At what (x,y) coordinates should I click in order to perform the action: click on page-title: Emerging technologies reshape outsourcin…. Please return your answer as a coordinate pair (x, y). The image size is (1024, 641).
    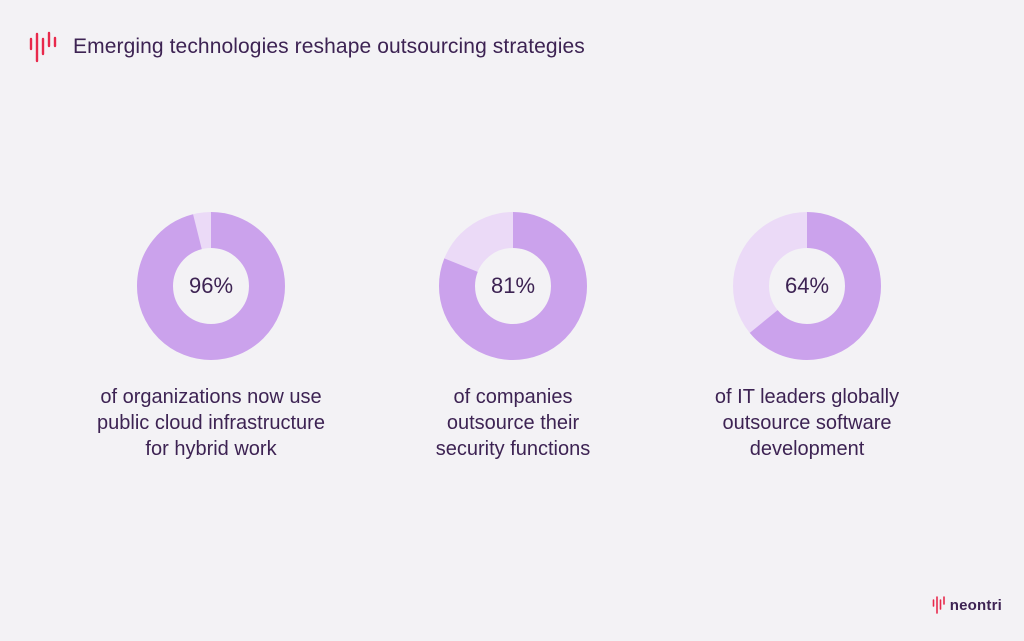
    Looking at the image, I should click on (329, 46).